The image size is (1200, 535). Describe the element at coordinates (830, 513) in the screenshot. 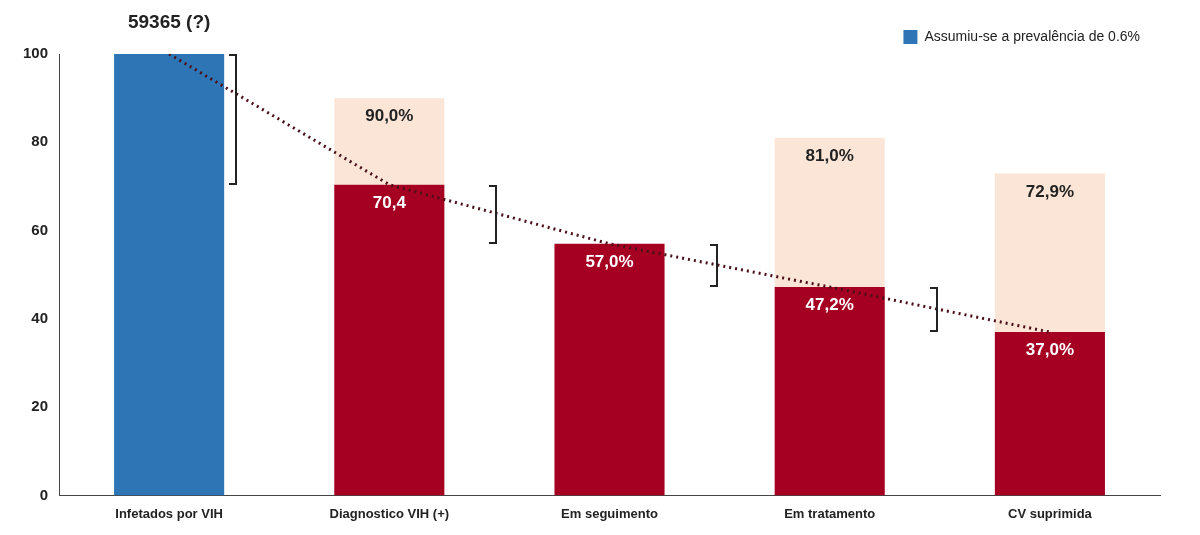

I see `x-tick-label: Em tratamento` at that location.